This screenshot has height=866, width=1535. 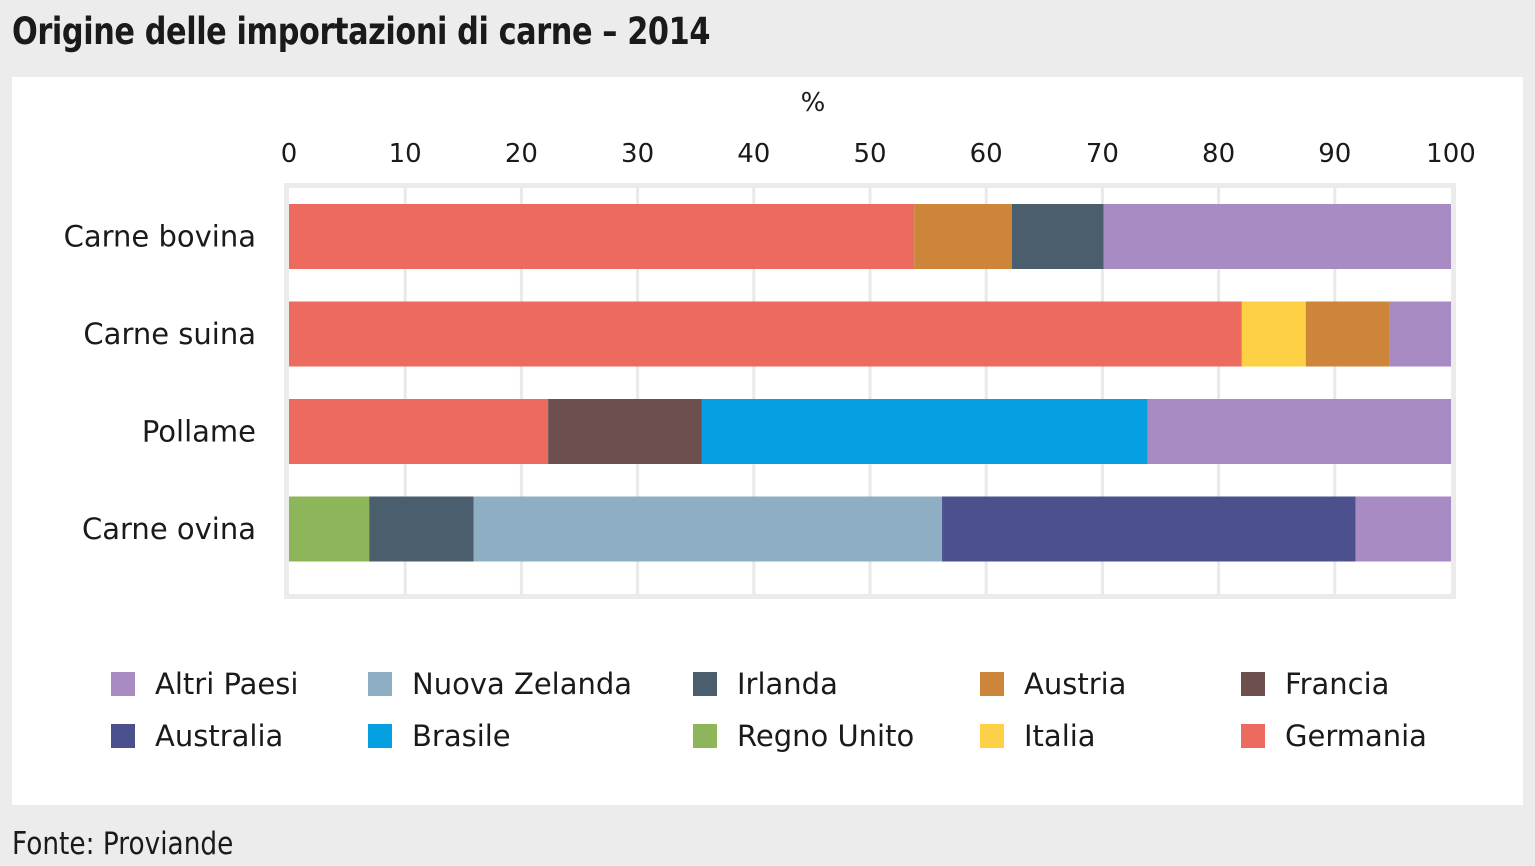 What do you see at coordinates (924, 431) in the screenshot?
I see `bar-pollame-brasile` at bounding box center [924, 431].